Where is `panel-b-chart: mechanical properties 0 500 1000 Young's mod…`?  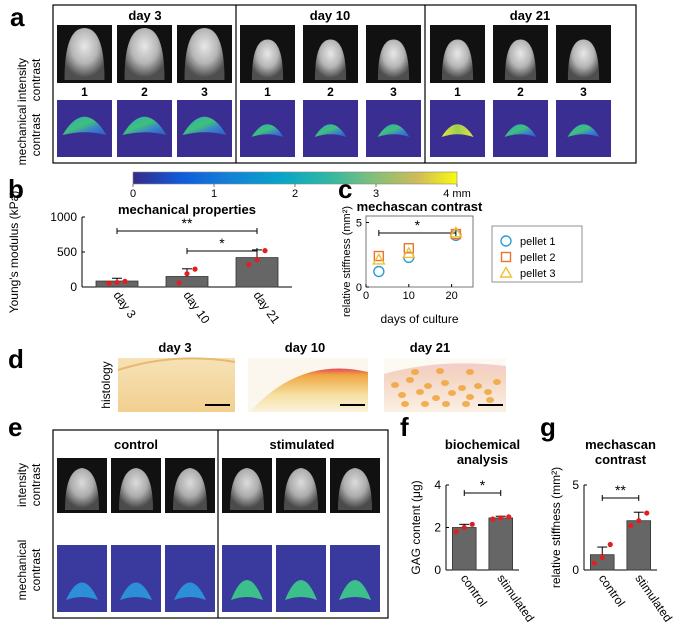 panel-b-chart: mechanical properties 0 500 1000 Young's mod… is located at coordinates (149, 259).